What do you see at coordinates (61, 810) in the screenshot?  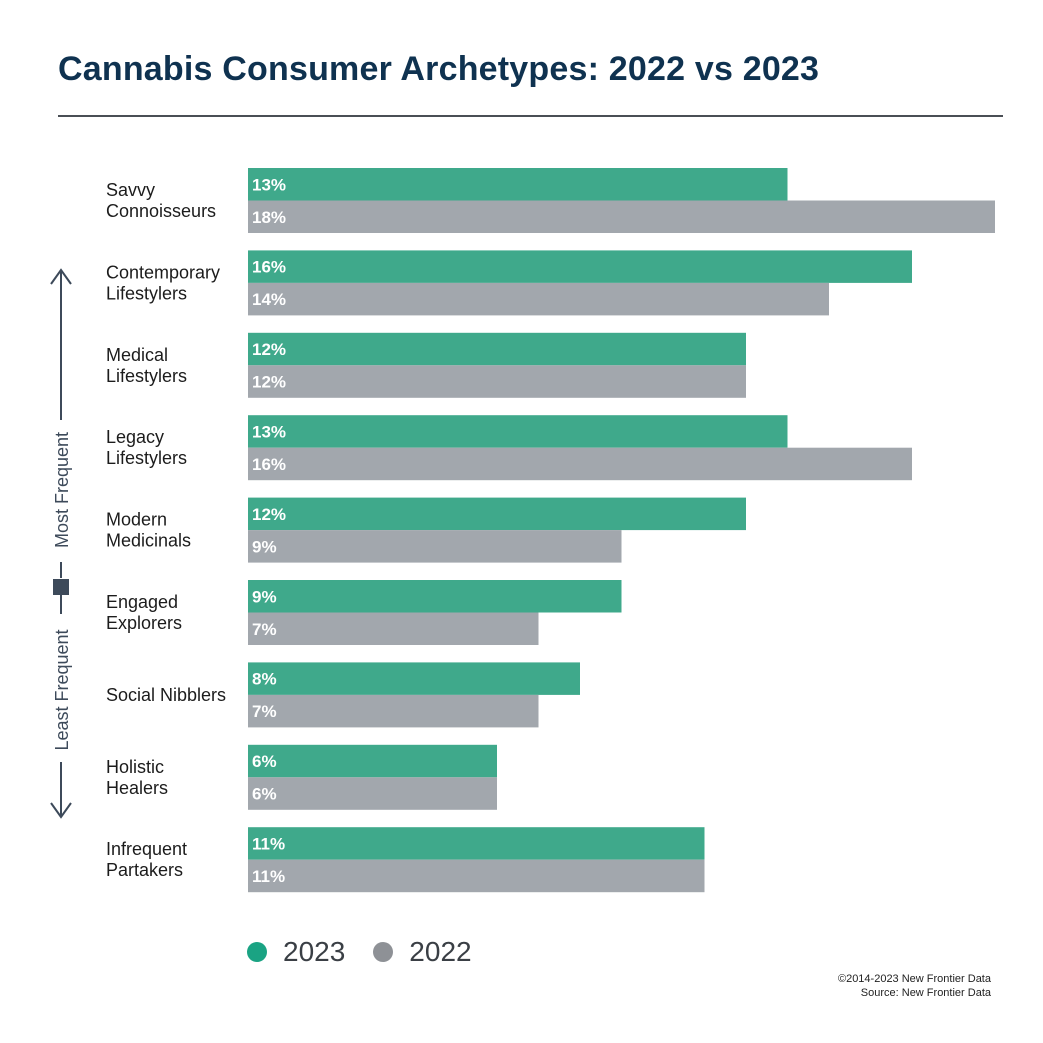 I see `arrow-down-icon` at bounding box center [61, 810].